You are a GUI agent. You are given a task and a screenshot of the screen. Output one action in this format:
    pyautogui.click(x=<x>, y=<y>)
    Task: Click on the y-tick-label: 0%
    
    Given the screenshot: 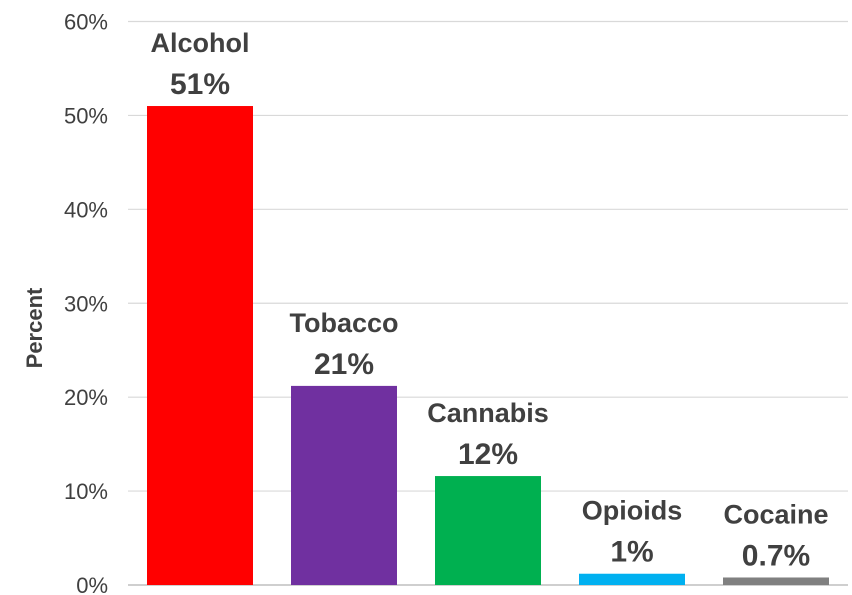 What is the action you would take?
    pyautogui.click(x=92, y=584)
    